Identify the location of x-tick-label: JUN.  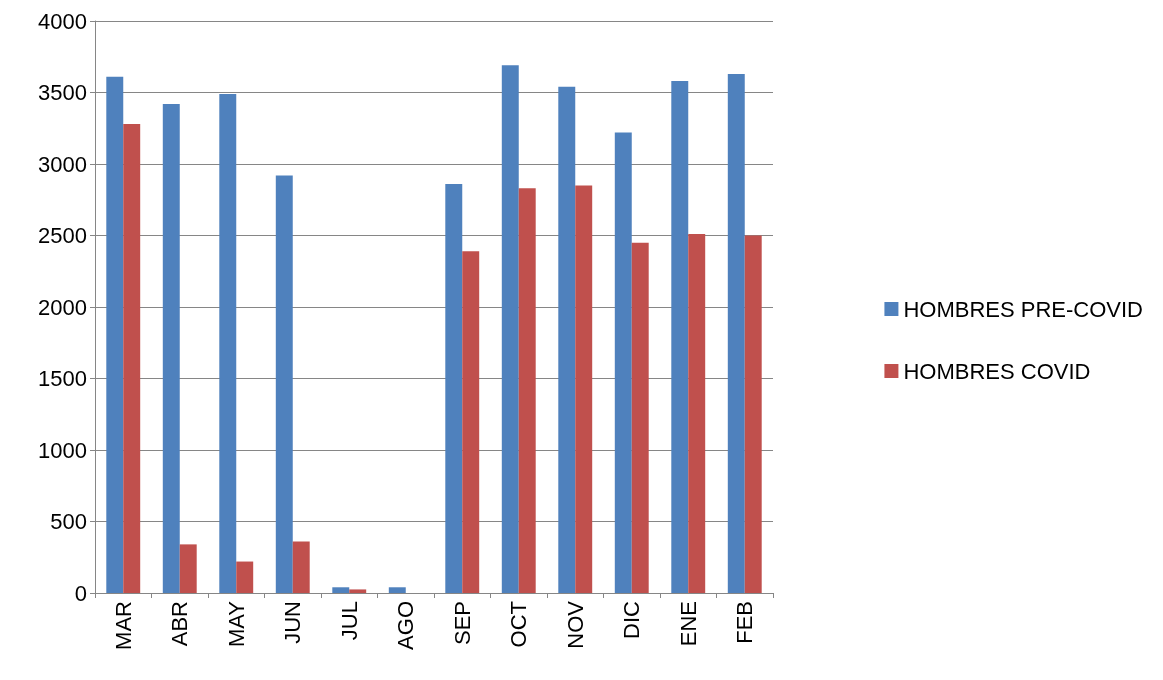
(293, 622).